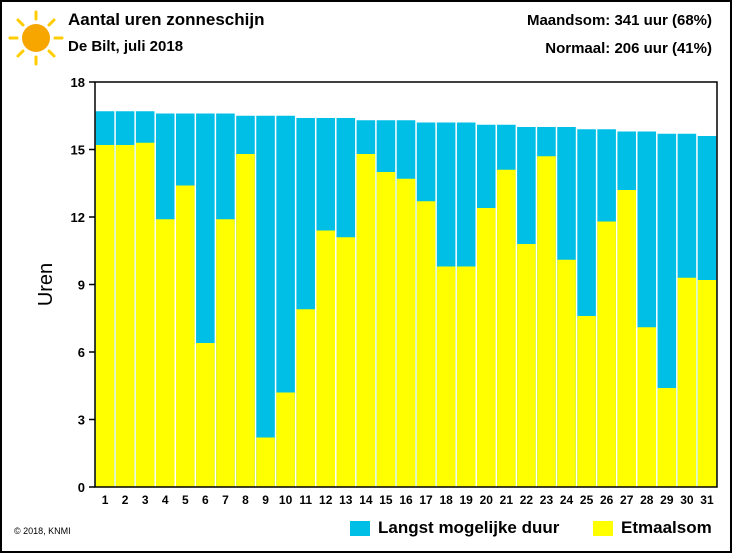  I want to click on x-tick-label: 5, so click(185, 500).